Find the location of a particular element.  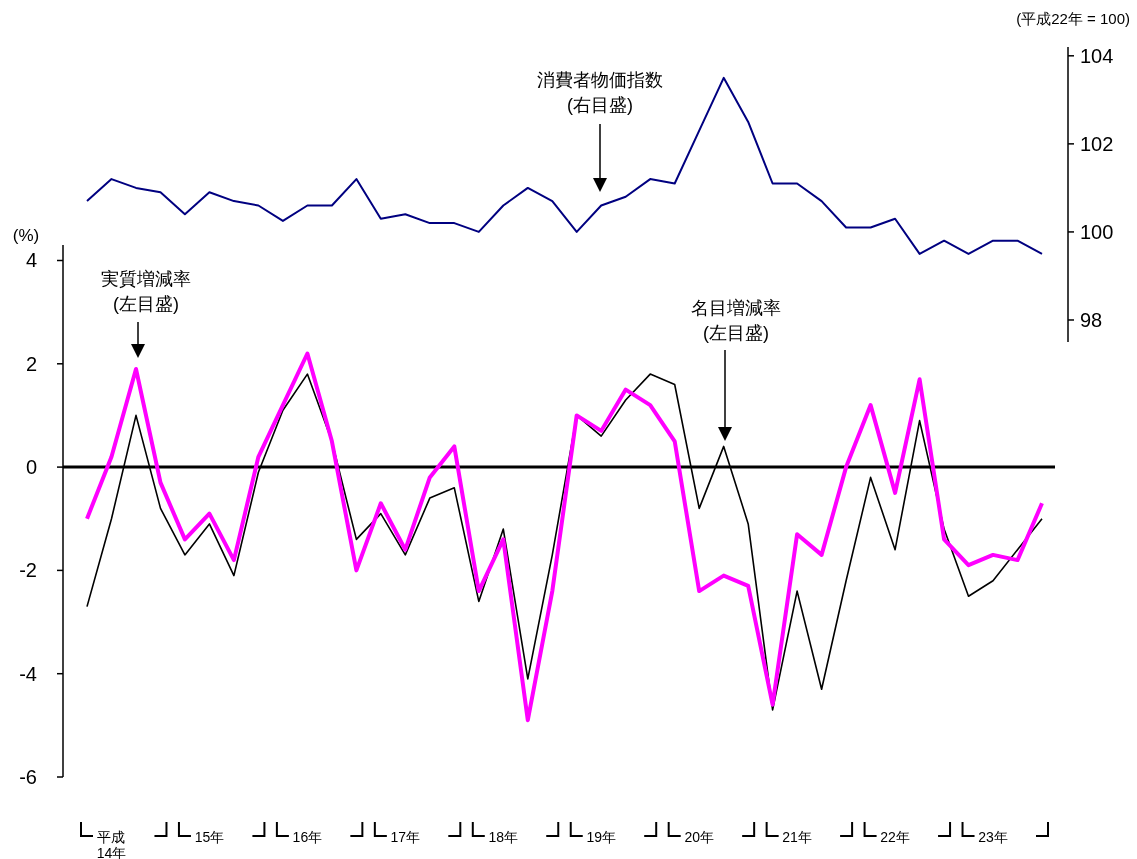

x-tick-label: 23年 is located at coordinates (993, 837).